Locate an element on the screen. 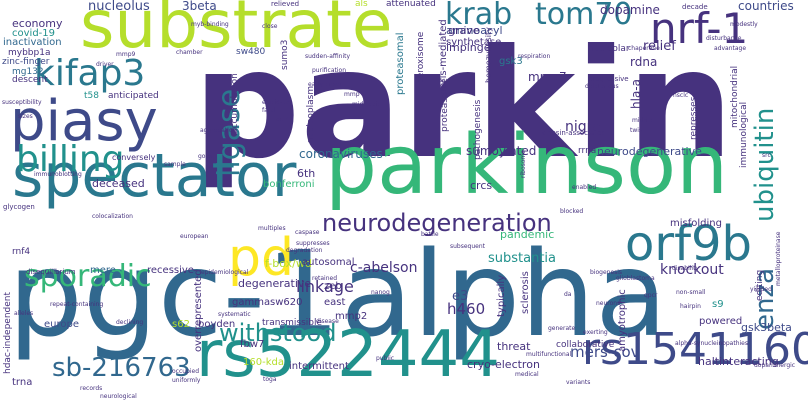  word-suppresses: suppresses is located at coordinates (313, 243).